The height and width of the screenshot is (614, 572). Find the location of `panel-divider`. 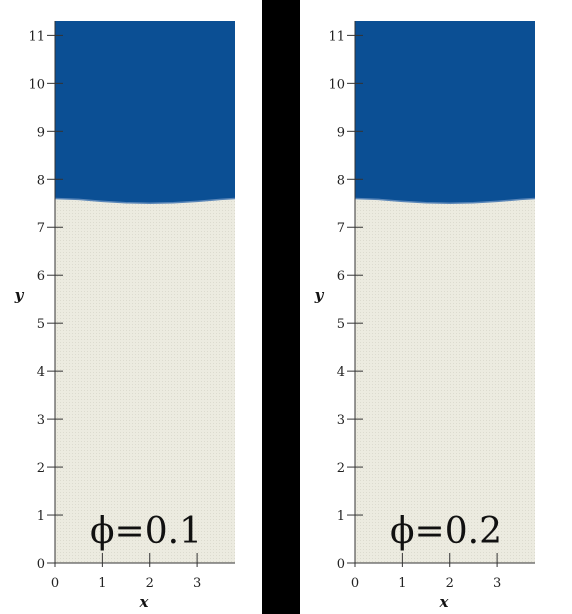

panel-divider is located at coordinates (281, 307).